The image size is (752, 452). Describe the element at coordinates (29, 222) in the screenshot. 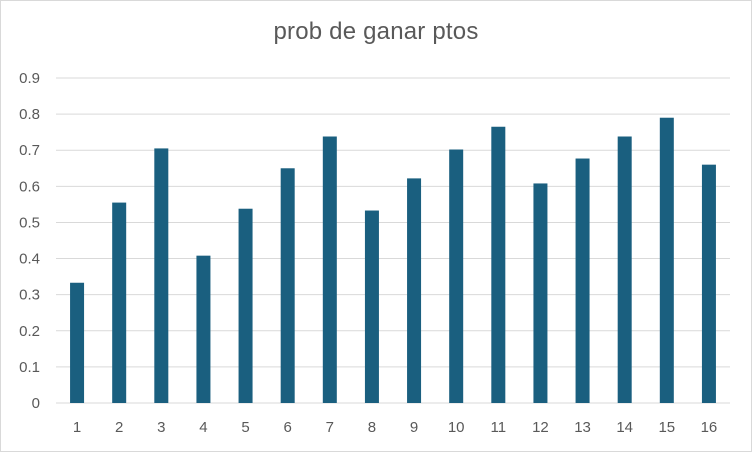

I see `y-tick-label: 0.5` at that location.